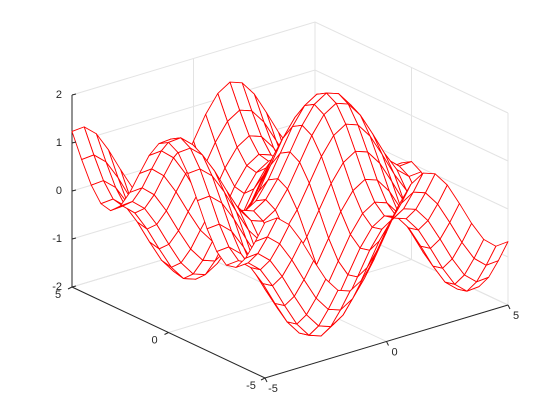  What do you see at coordinates (154, 340) in the screenshot?
I see `y-tick-label: 0` at bounding box center [154, 340].